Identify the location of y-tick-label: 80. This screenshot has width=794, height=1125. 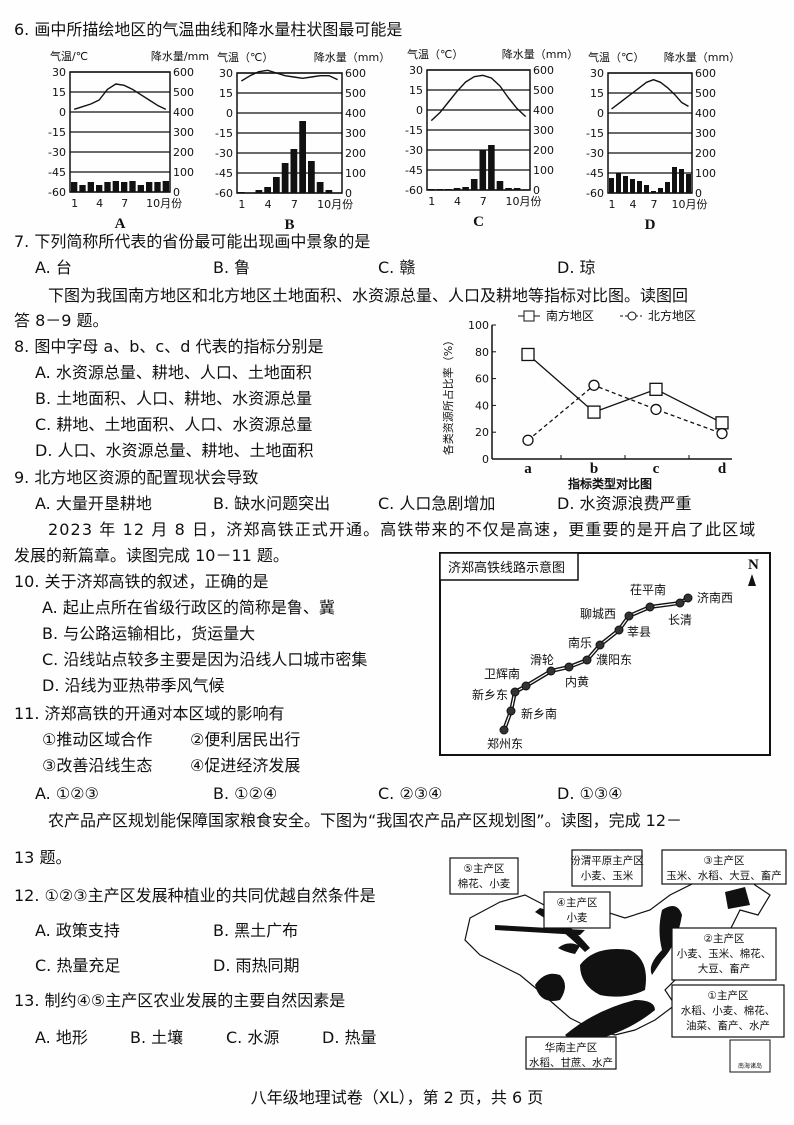
(482, 352).